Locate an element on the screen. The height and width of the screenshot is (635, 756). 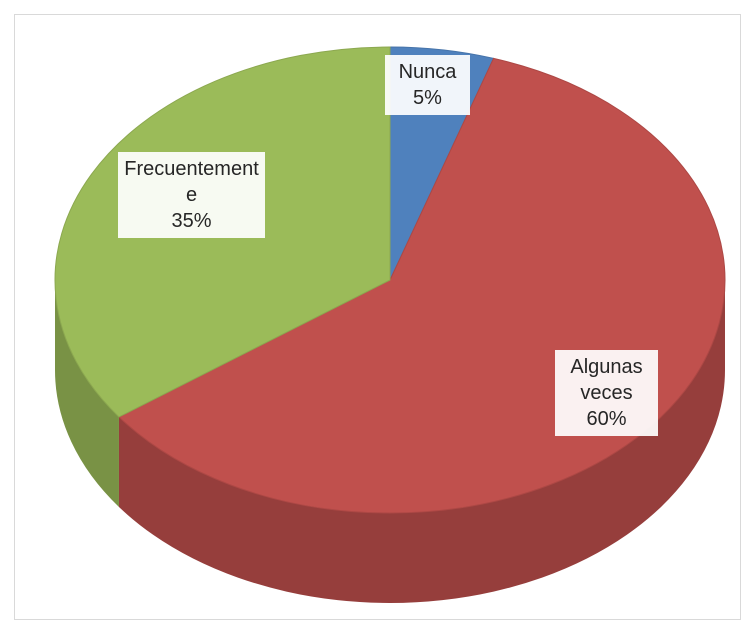
label-category: Nunca is located at coordinates (427, 72).